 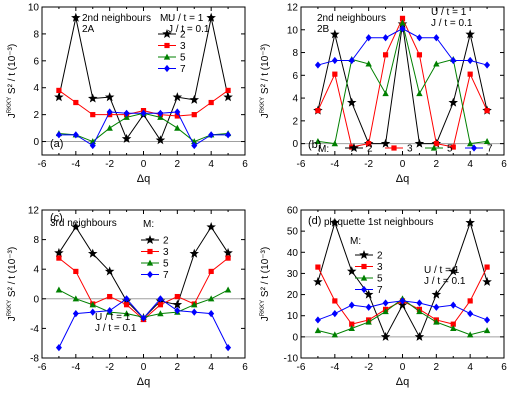 I want to click on legend-label: 5, so click(x=450, y=149).